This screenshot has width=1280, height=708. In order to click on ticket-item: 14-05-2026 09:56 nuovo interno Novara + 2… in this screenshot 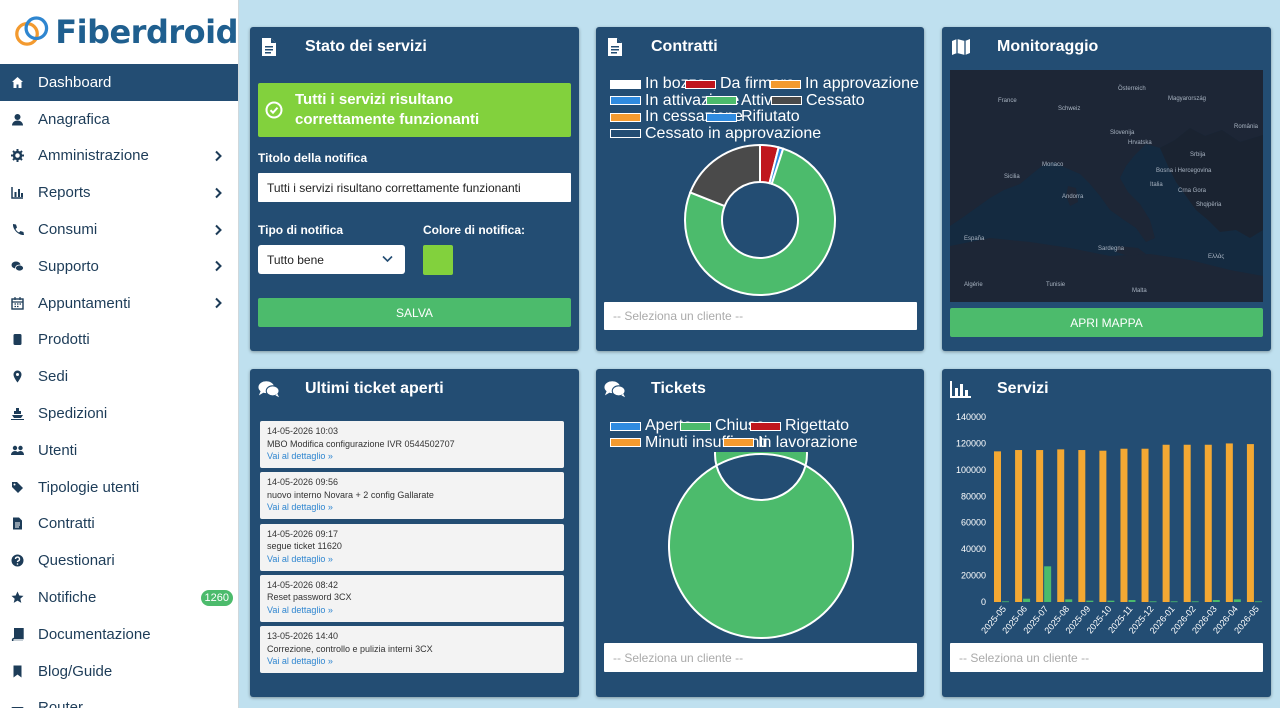, I will do `click(412, 496)`.